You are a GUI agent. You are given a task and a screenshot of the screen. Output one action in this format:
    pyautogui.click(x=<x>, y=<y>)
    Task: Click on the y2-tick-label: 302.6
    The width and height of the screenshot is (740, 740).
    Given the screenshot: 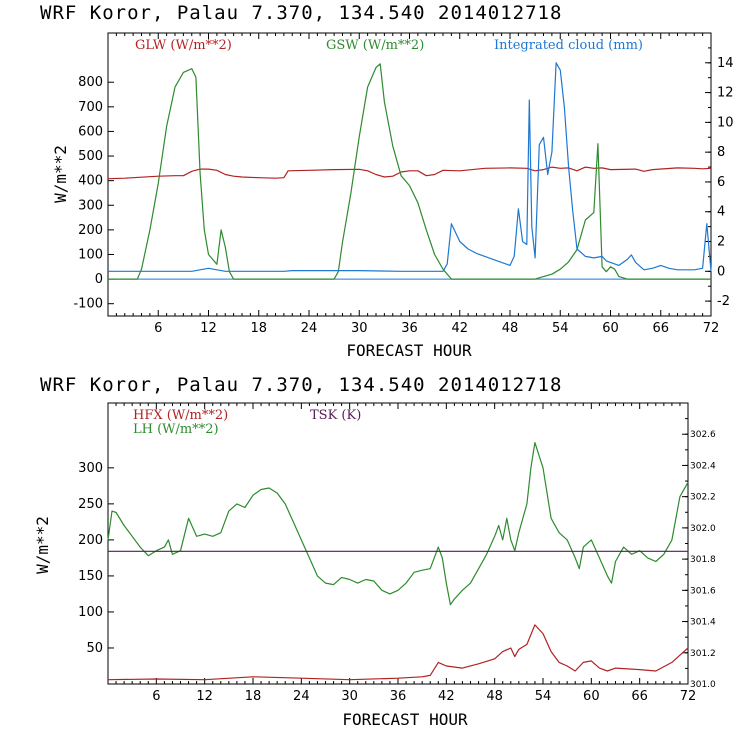 What is the action you would take?
    pyautogui.click(x=703, y=435)
    